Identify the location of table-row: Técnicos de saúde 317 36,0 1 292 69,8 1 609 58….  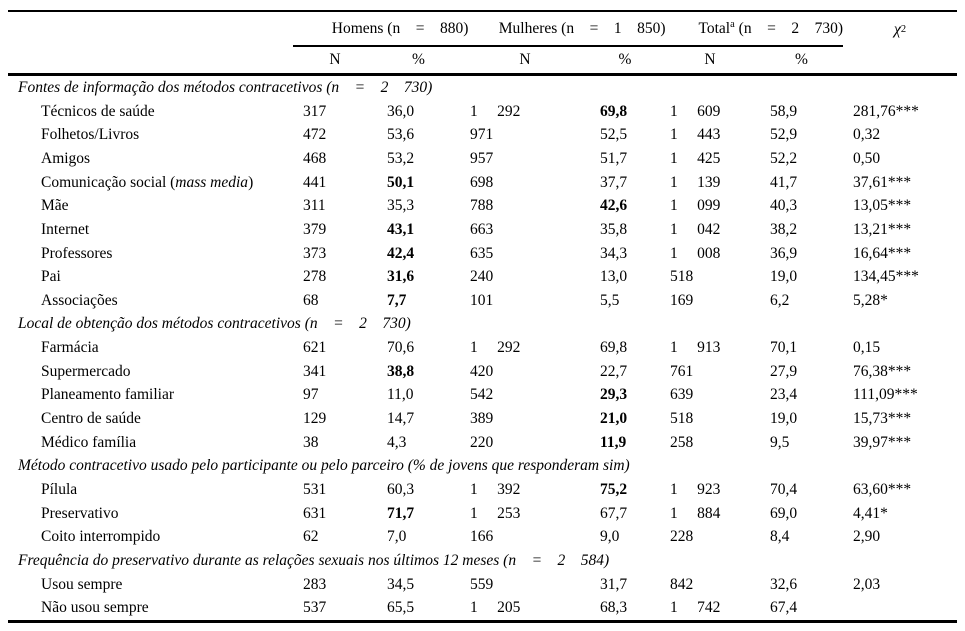
(482, 112).